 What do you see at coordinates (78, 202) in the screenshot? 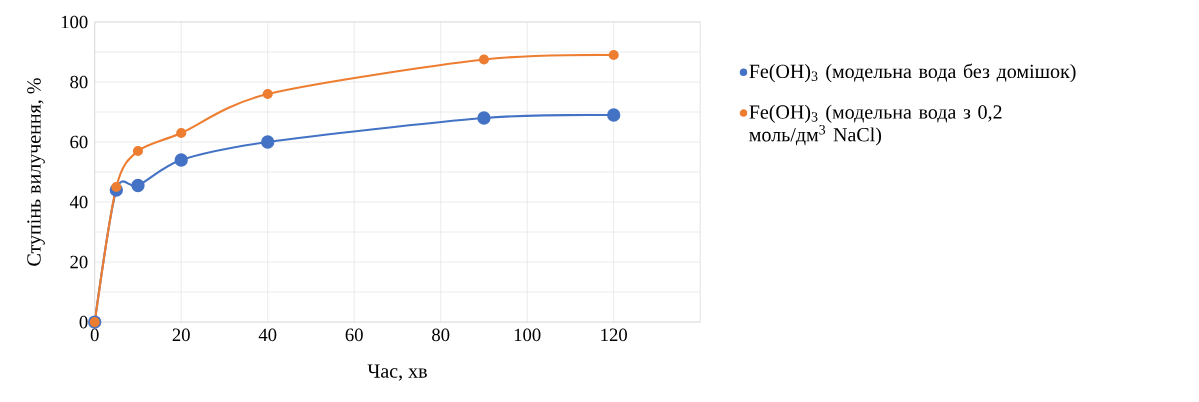
I see `y-tick-label: 40` at bounding box center [78, 202].